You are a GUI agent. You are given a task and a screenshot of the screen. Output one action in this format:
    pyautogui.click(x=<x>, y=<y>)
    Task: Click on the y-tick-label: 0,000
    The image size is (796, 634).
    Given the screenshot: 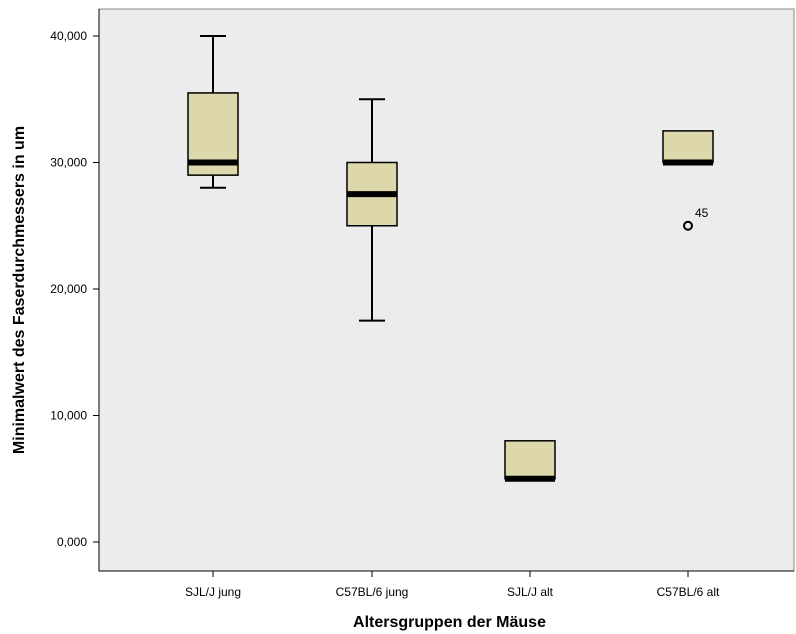 What is the action you would take?
    pyautogui.click(x=72, y=542)
    